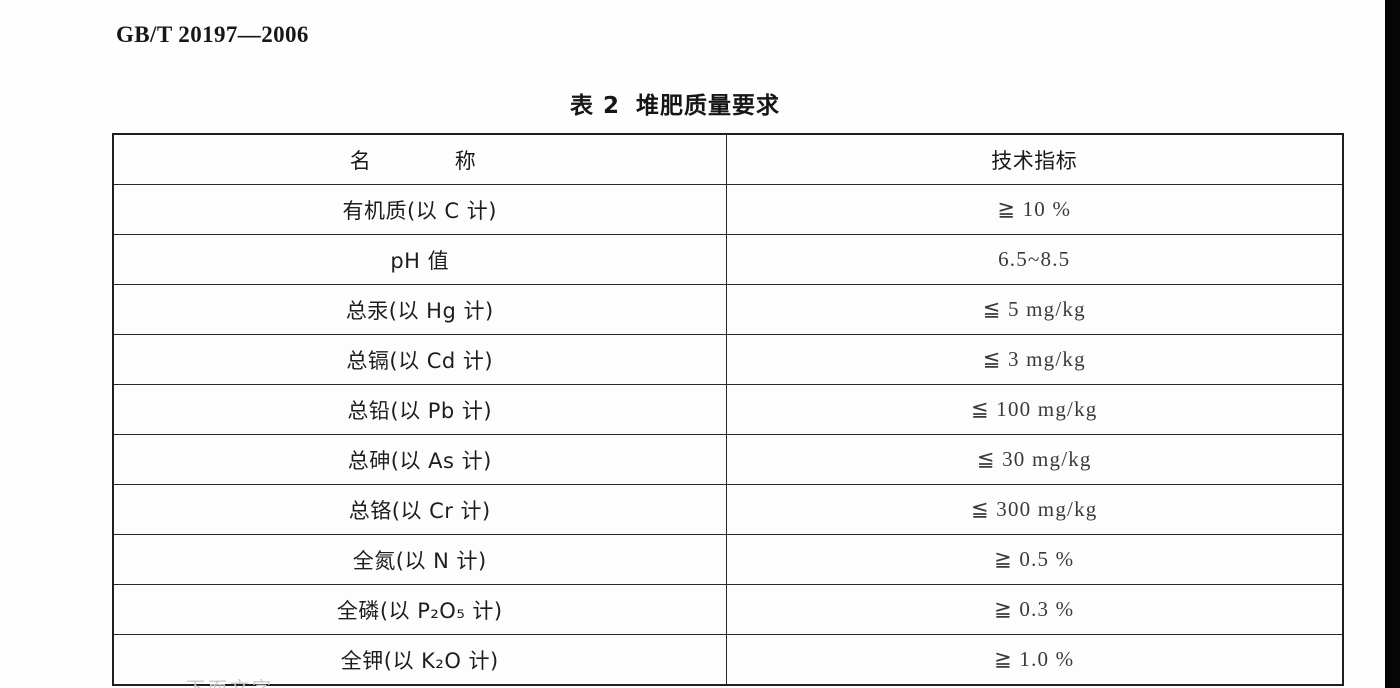 This screenshot has width=1400, height=688. I want to click on table-row: pH 值 6.5~8.5, so click(728, 259).